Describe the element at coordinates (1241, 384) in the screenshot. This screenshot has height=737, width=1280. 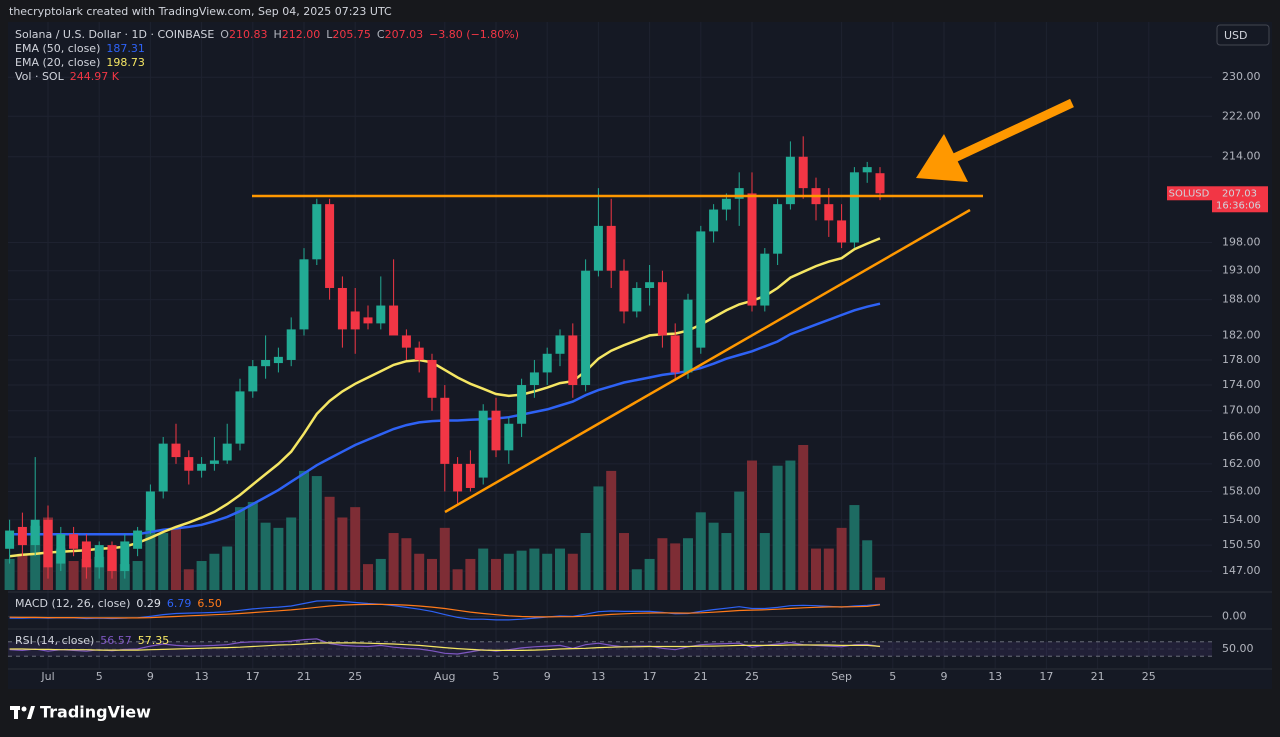
I see `y-tick-label: 174.00` at that location.